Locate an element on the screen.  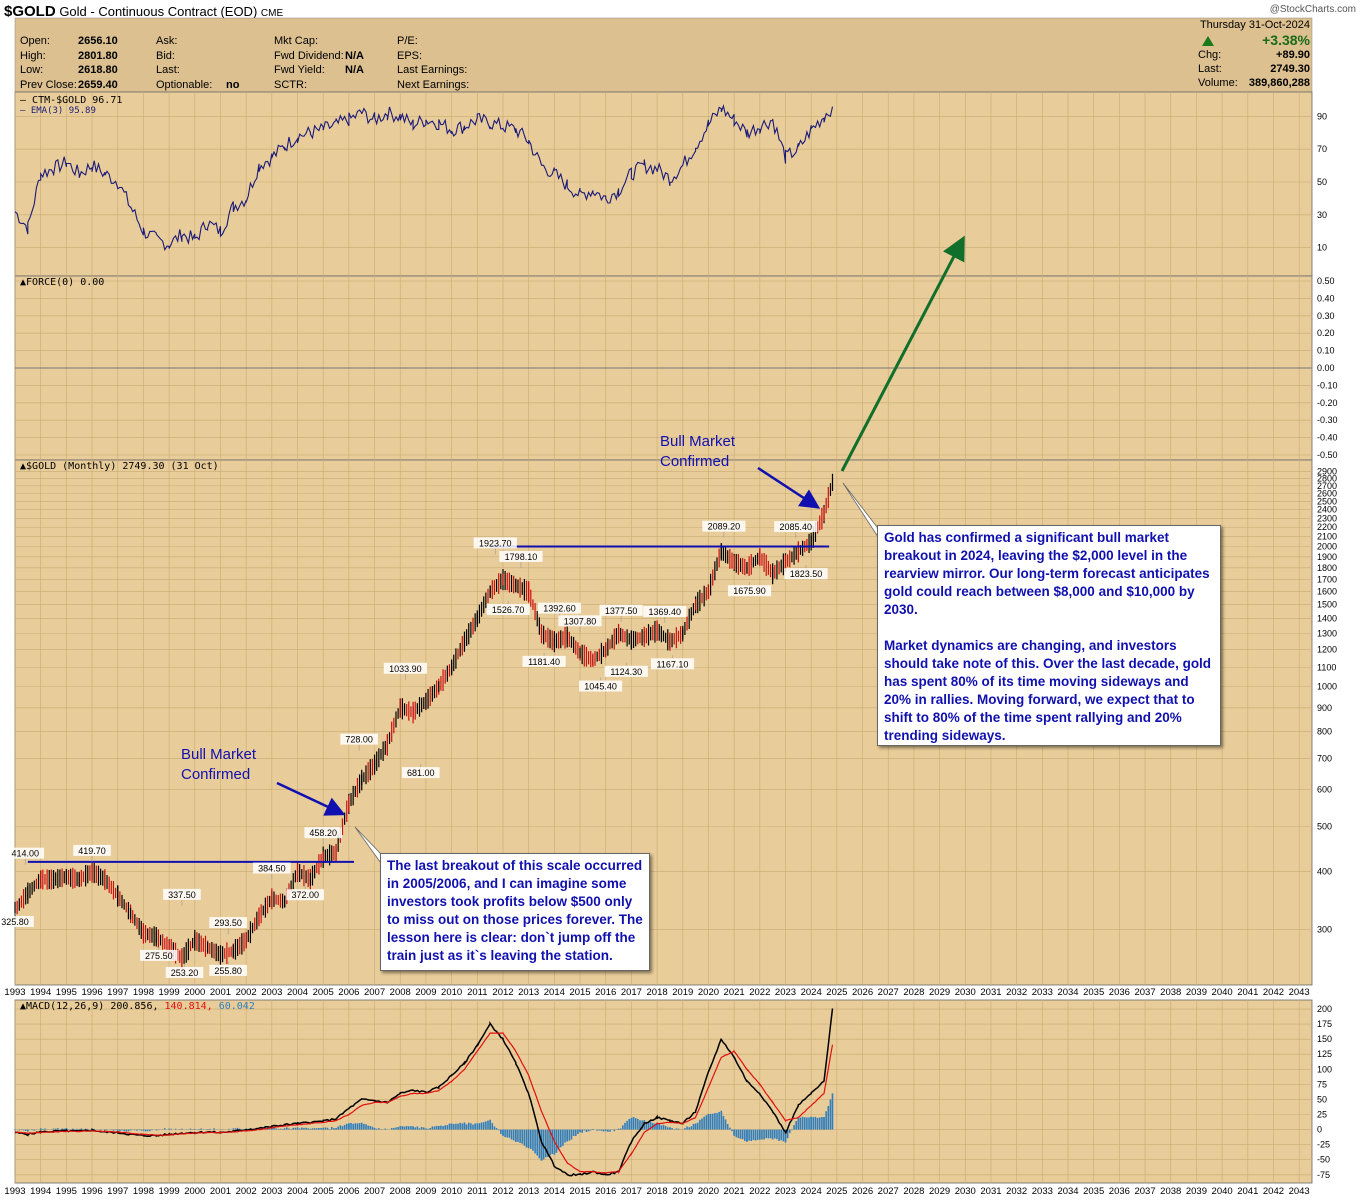
price-label: 2089.20 is located at coordinates (724, 527).